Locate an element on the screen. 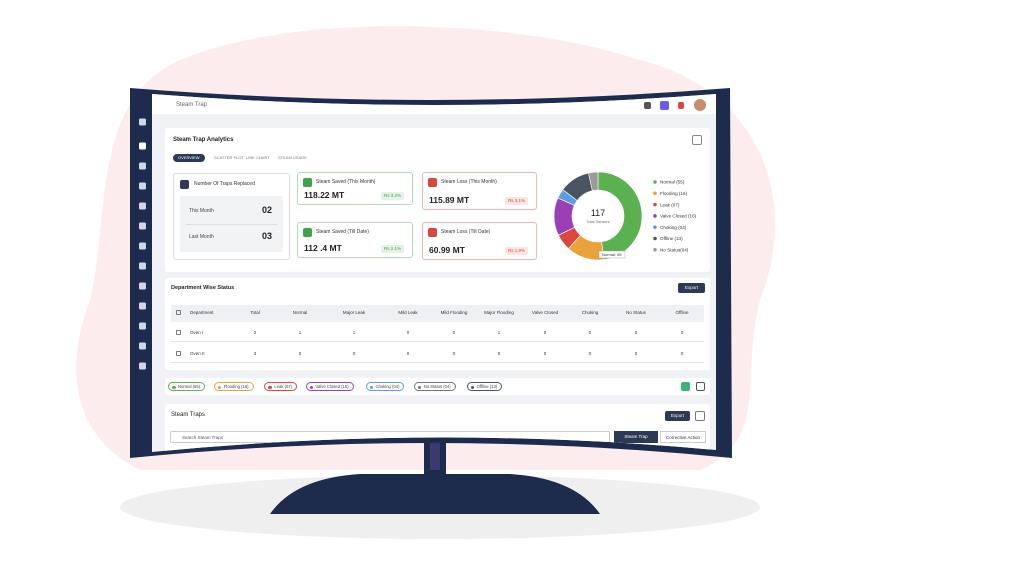 Image resolution: width=1024 pixels, height=568 pixels. filter-chip: No Status (04) is located at coordinates (435, 386).